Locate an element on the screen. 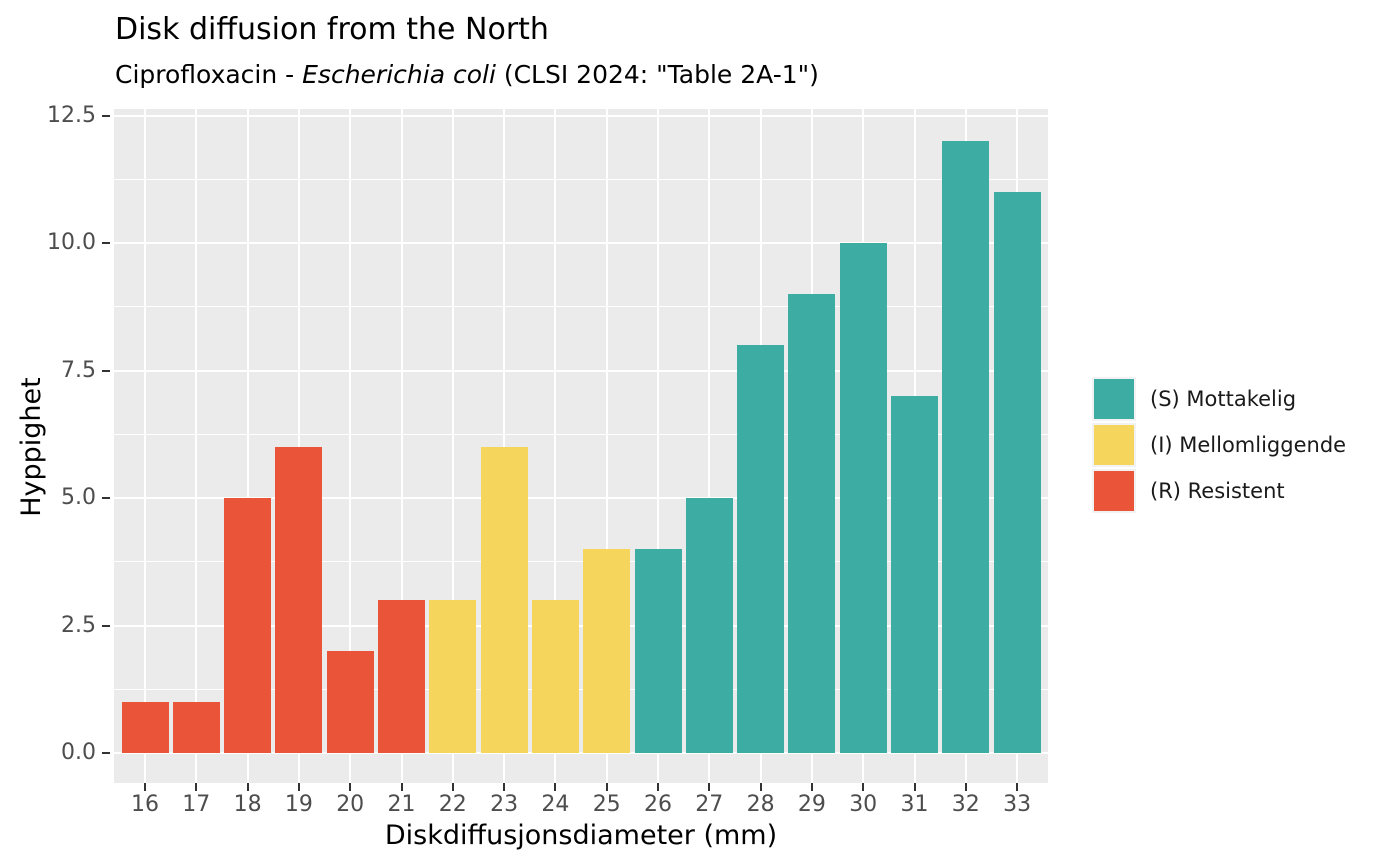 The height and width of the screenshot is (866, 1400). legend-swatch-s is located at coordinates (1114, 399).